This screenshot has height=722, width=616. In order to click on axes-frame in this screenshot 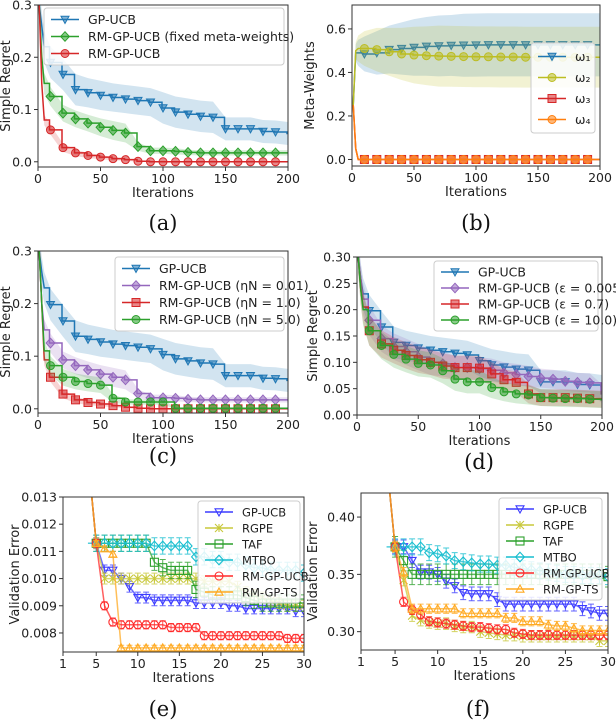, I will do `click(484, 571)`.